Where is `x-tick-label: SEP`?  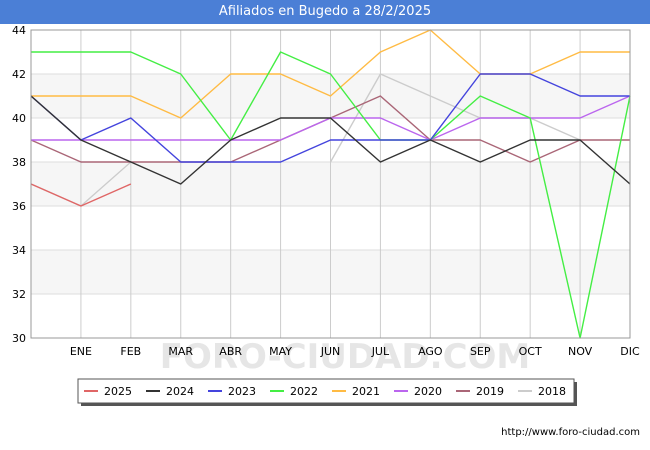 x-tick-label: SEP is located at coordinates (480, 351).